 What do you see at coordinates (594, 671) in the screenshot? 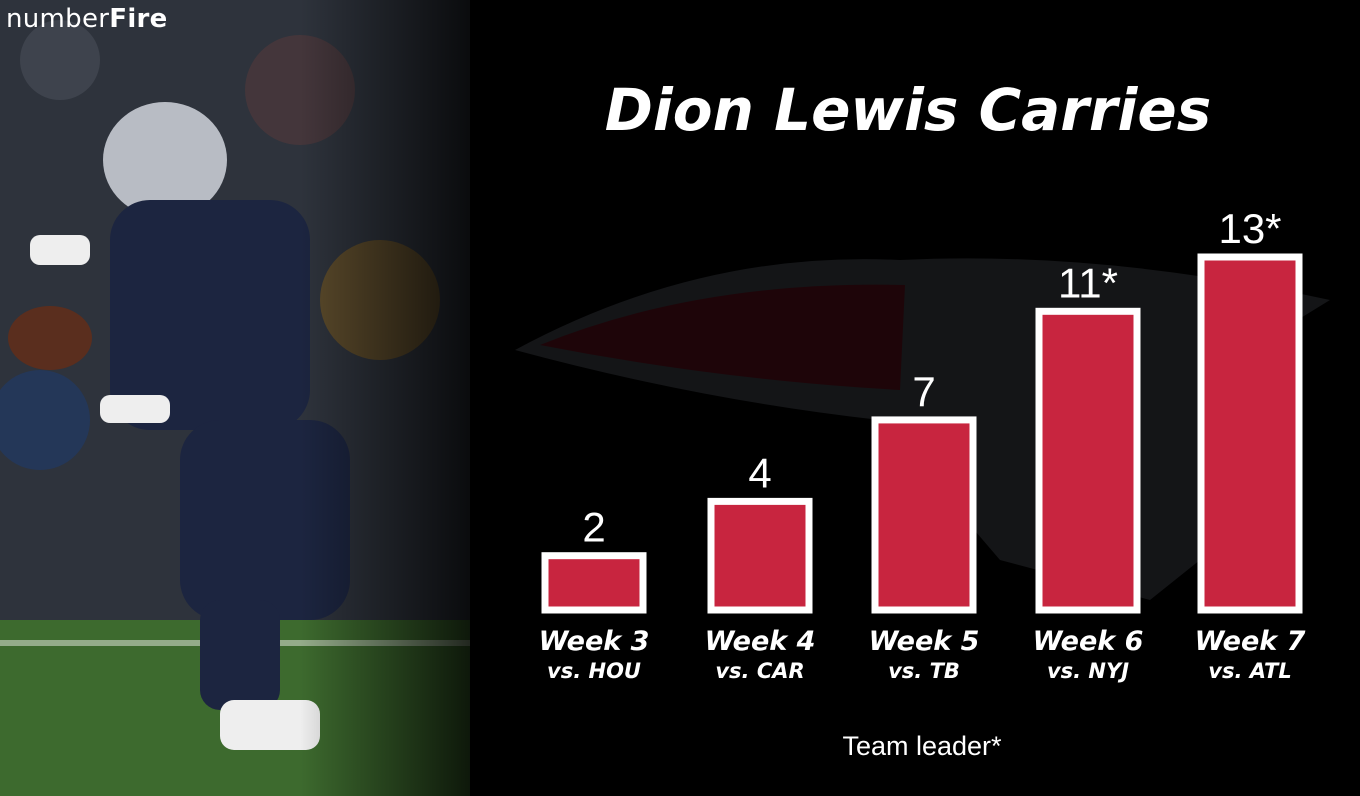
I see `opponent-label: vs. HOU` at bounding box center [594, 671].